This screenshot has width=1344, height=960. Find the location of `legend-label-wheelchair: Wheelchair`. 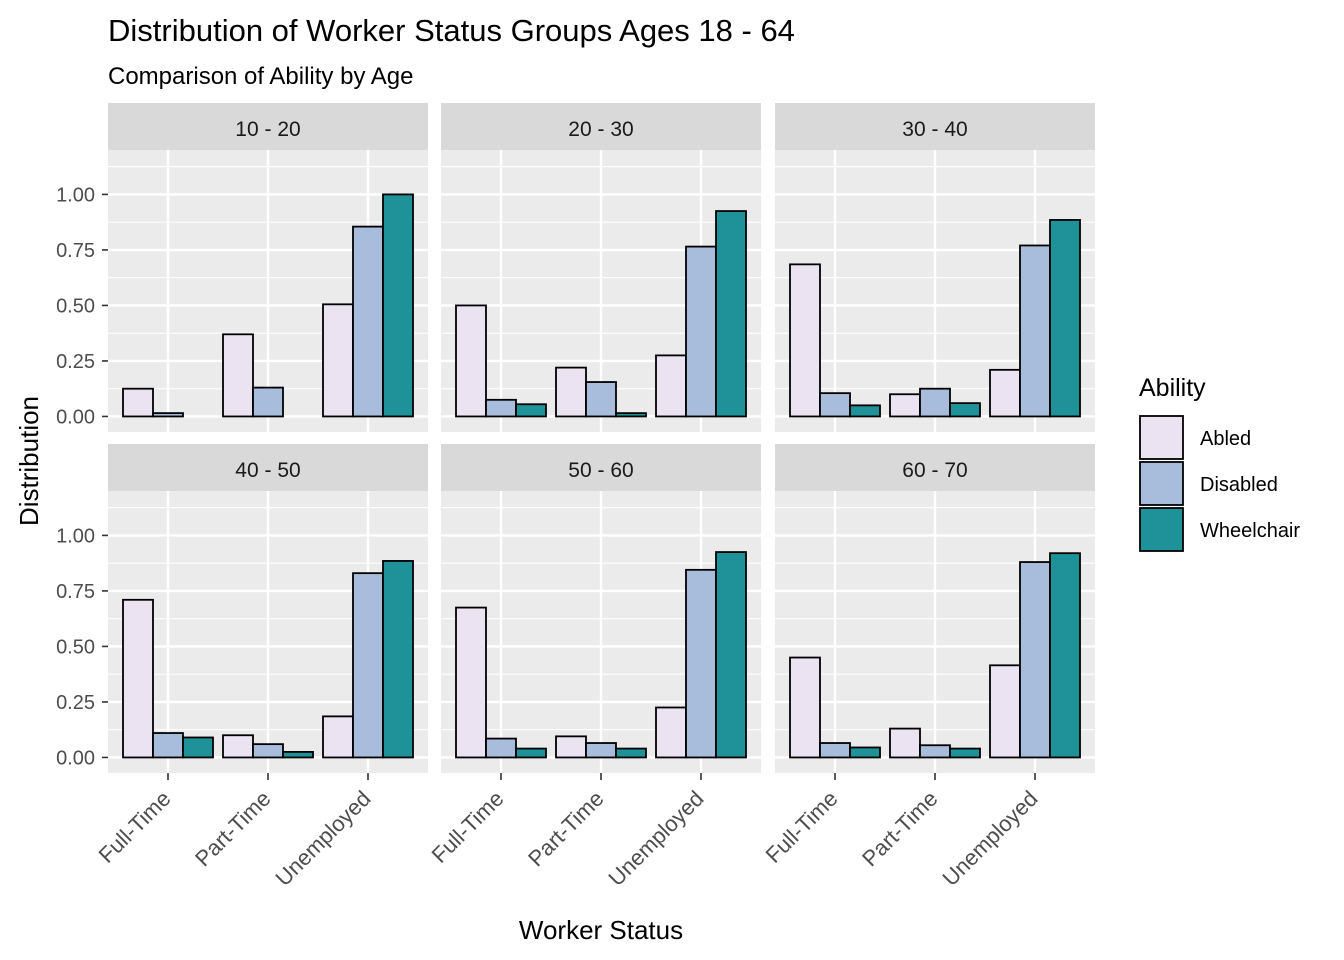

legend-label-wheelchair: Wheelchair is located at coordinates (1250, 531).